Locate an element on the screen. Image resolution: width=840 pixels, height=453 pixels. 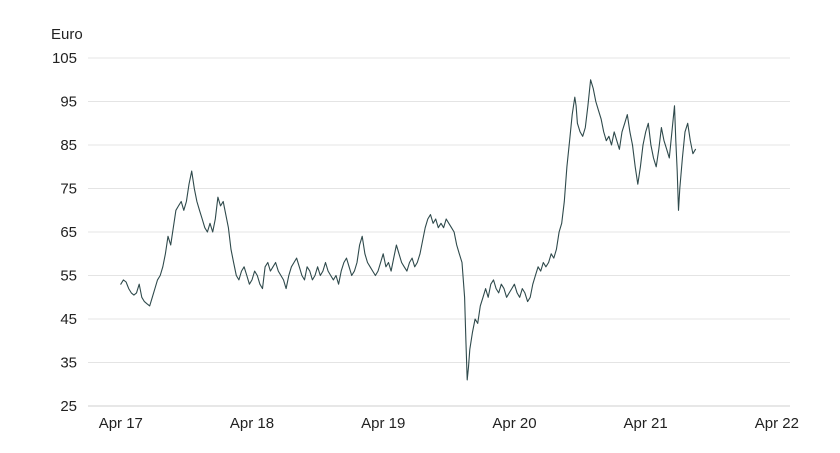
x-tick-label: Apr 20 is located at coordinates (514, 423).